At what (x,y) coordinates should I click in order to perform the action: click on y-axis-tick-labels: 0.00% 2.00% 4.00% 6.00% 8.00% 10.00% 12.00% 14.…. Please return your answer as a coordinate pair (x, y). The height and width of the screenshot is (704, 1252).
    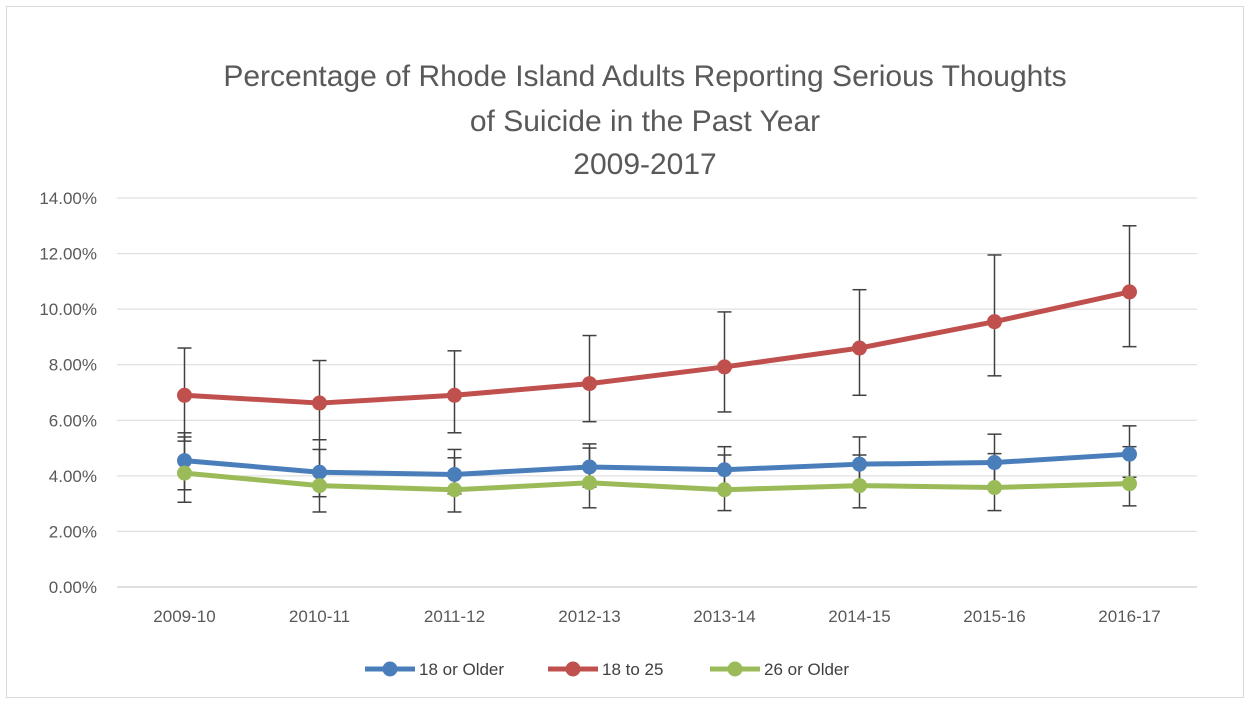
    Looking at the image, I should click on (68, 393).